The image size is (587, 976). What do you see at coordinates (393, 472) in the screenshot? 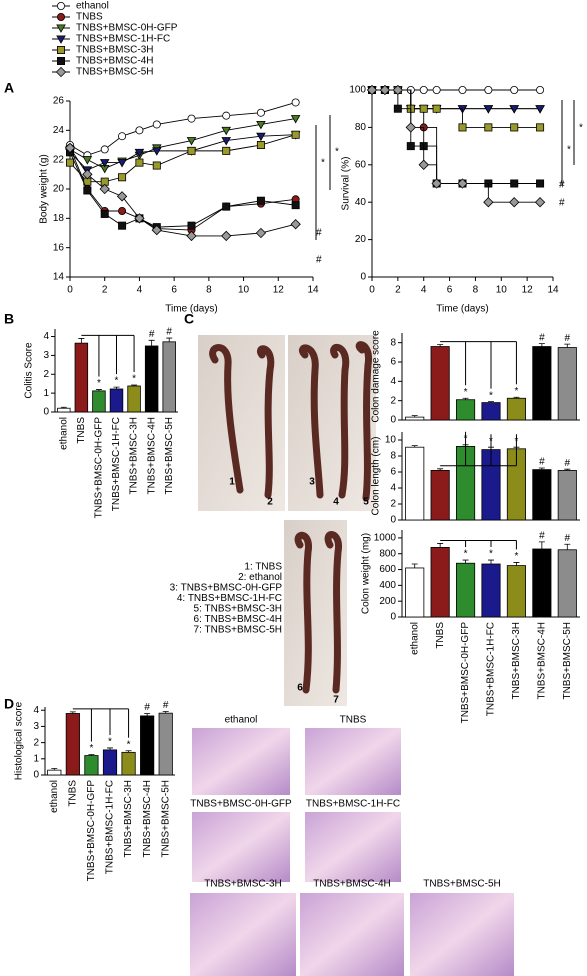
I see `y-tick-label: 6` at bounding box center [393, 472].